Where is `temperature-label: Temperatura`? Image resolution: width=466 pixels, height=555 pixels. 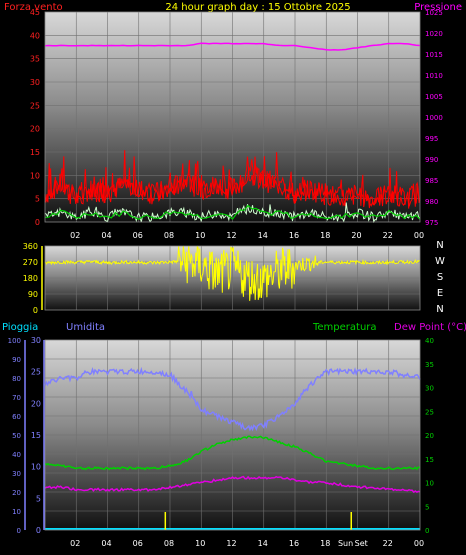
temperature-label: Temperatura is located at coordinates (344, 327).